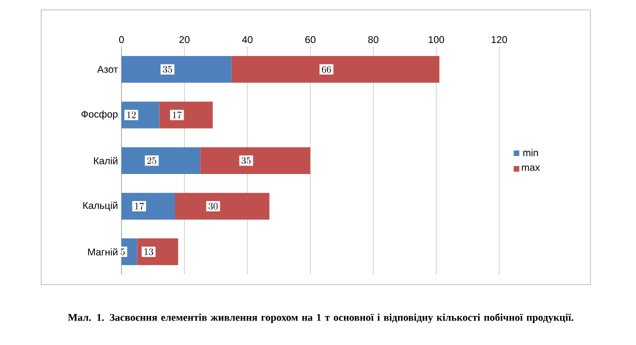  What do you see at coordinates (121, 40) in the screenshot?
I see `x-tick-label: 0` at bounding box center [121, 40].